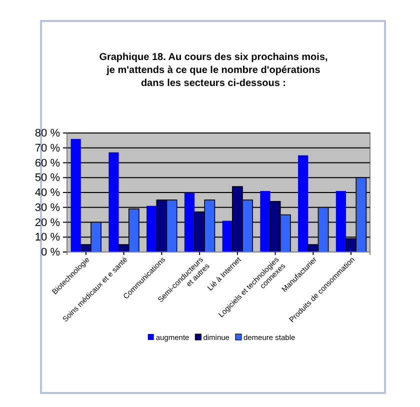 The height and width of the screenshot is (407, 420). What do you see at coordinates (47, 148) in the screenshot?
I see `y-tick-label: 70 %` at bounding box center [47, 148].